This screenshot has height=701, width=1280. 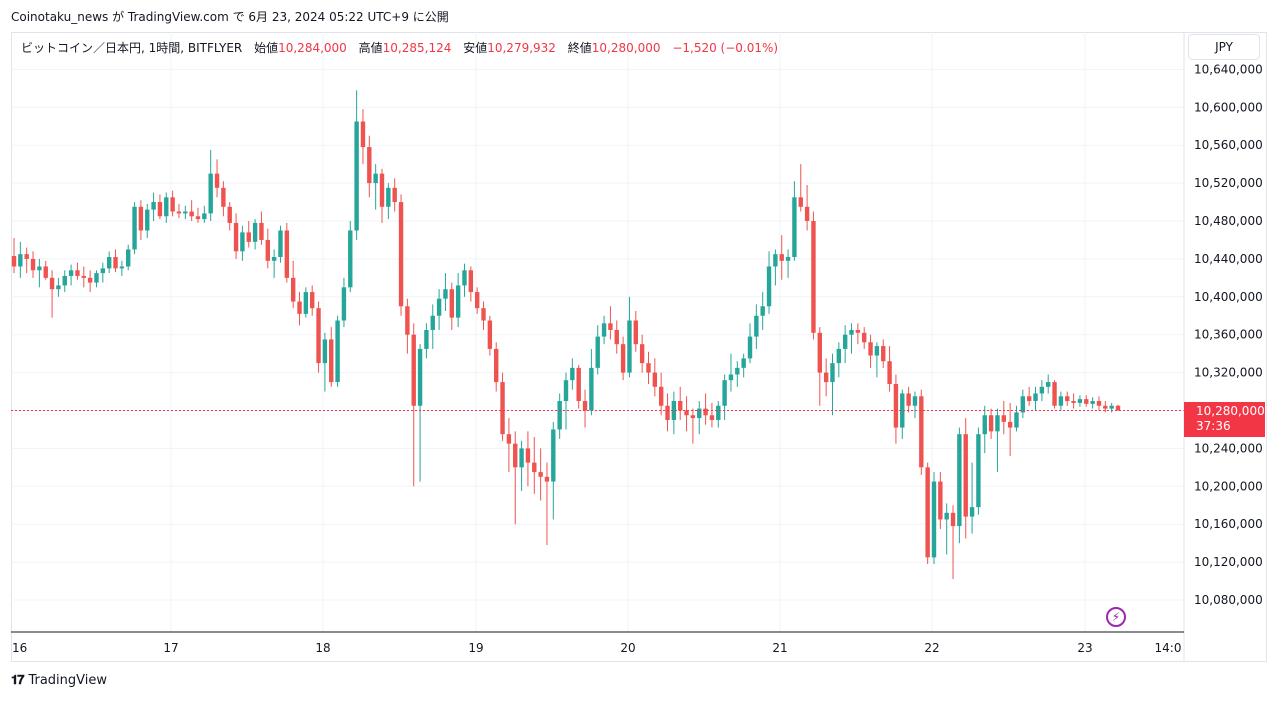 I want to click on price-tick-label: 10,120,000, so click(x=1228, y=562).